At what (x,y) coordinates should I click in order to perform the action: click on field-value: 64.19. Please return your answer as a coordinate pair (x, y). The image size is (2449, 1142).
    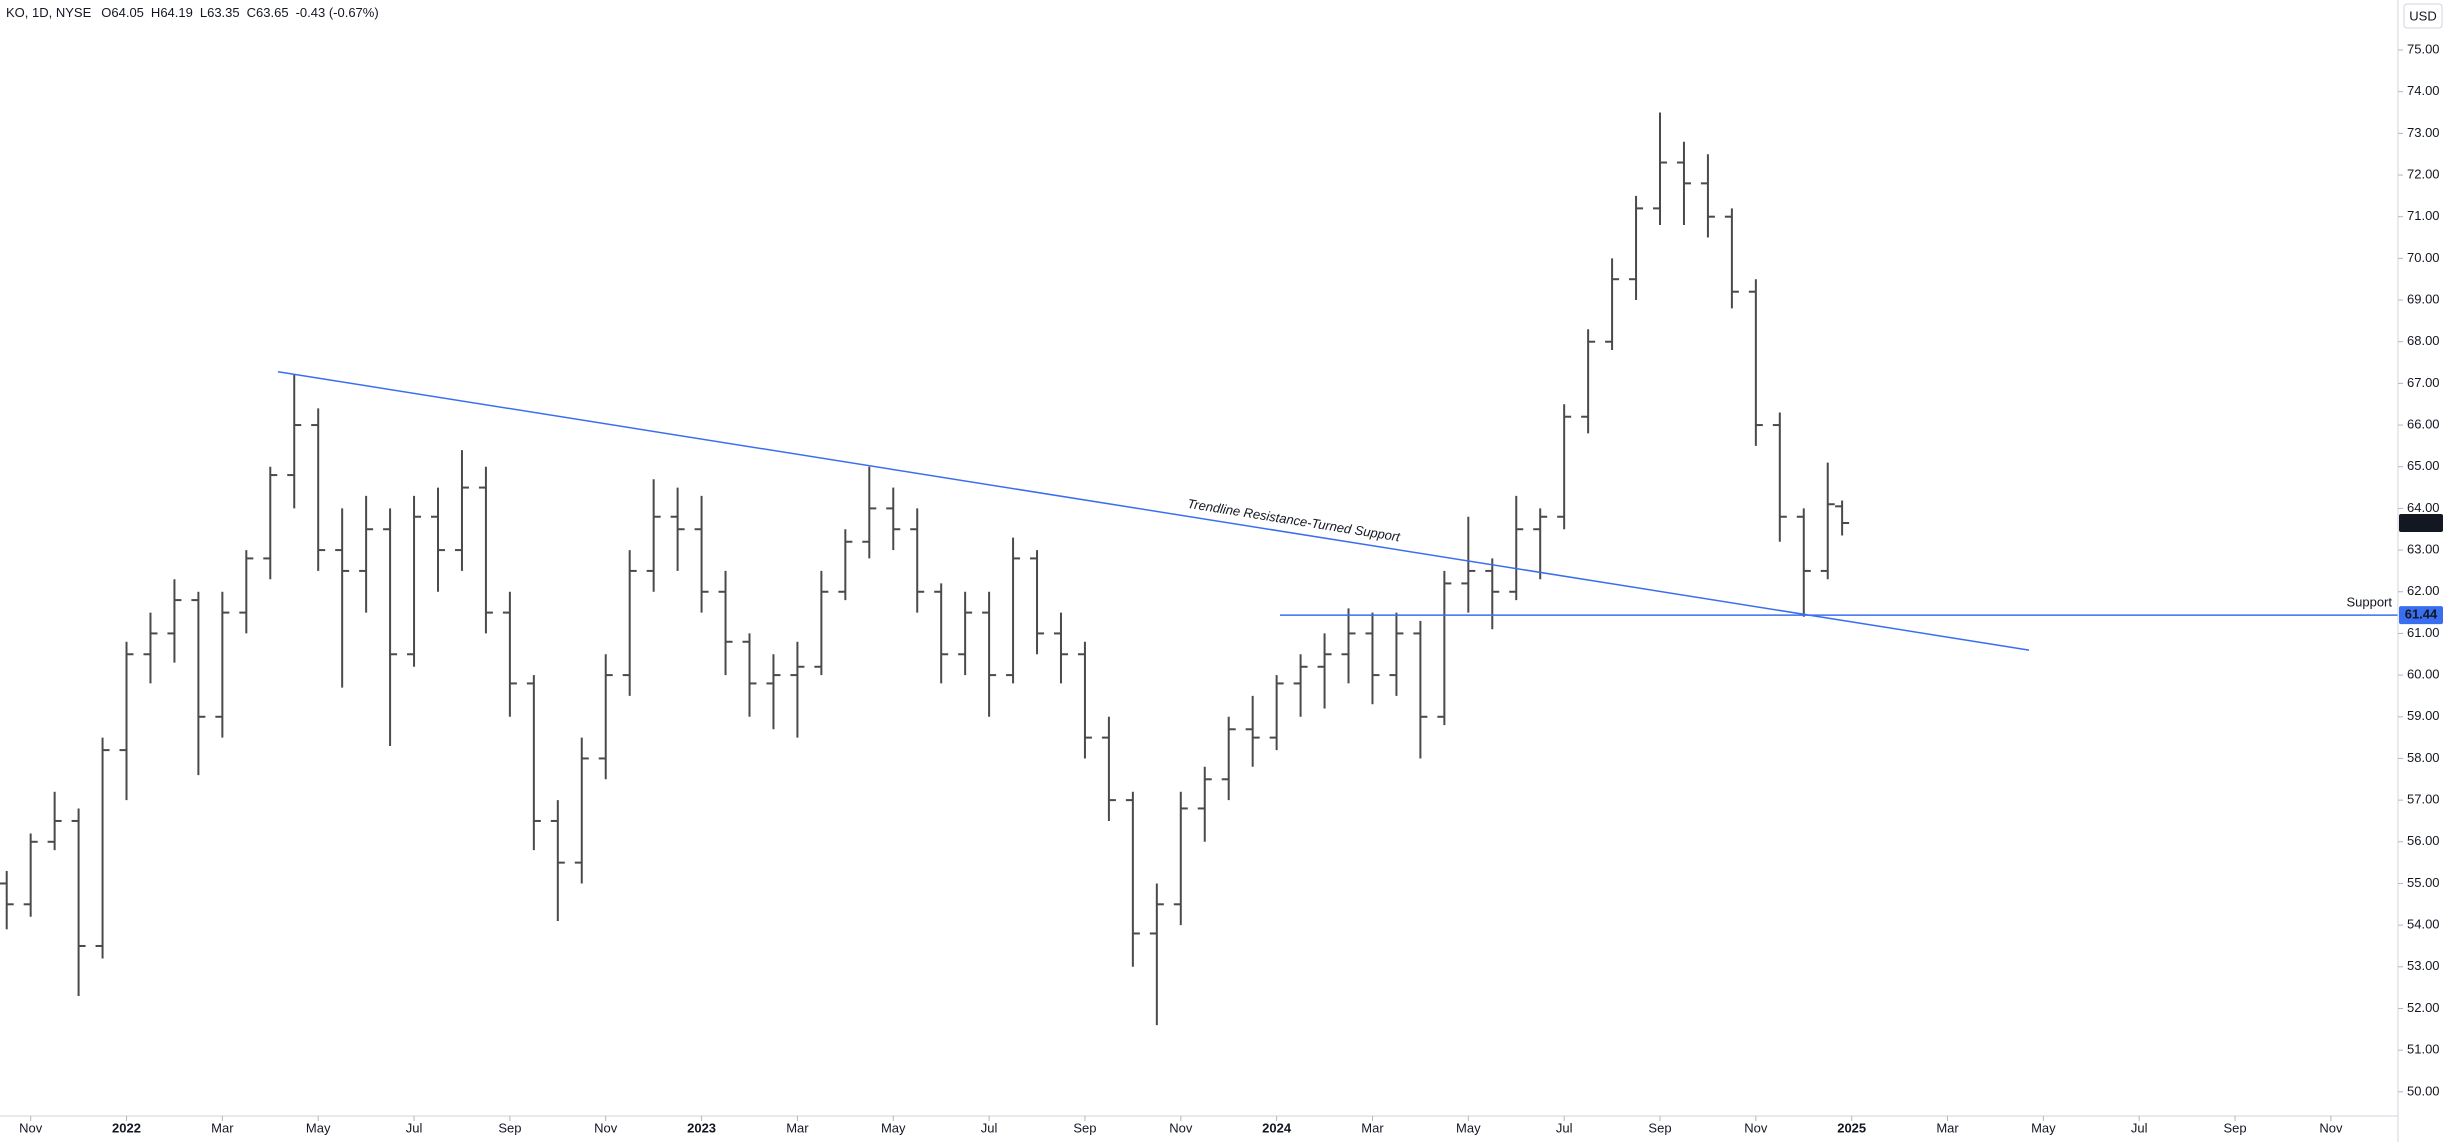
    Looking at the image, I should click on (176, 12).